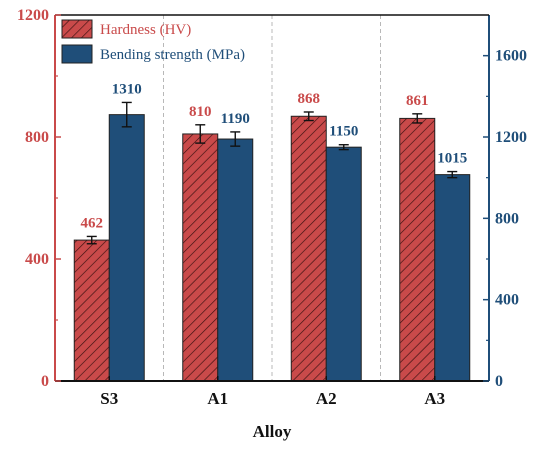  I want to click on legend-swatch-hardness, so click(77, 29).